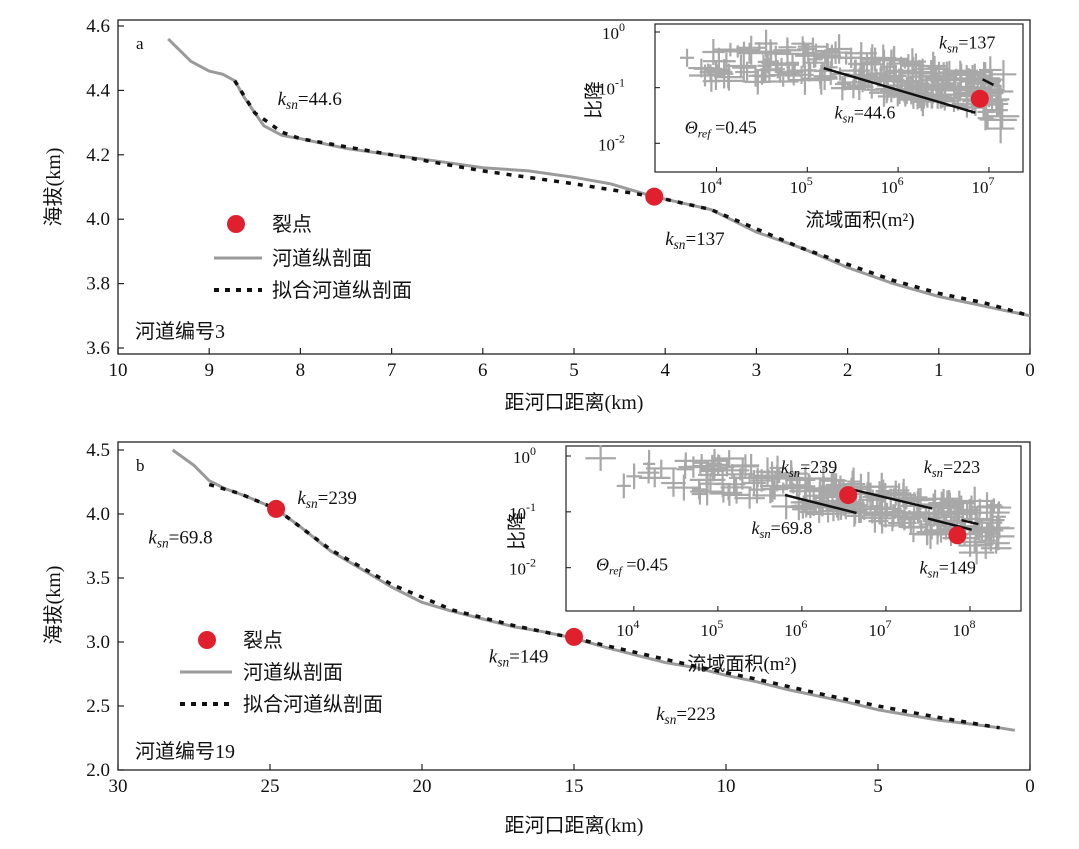 The height and width of the screenshot is (849, 1079). Describe the element at coordinates (685, 715) in the screenshot. I see `ksn-label: ksn=223` at that location.